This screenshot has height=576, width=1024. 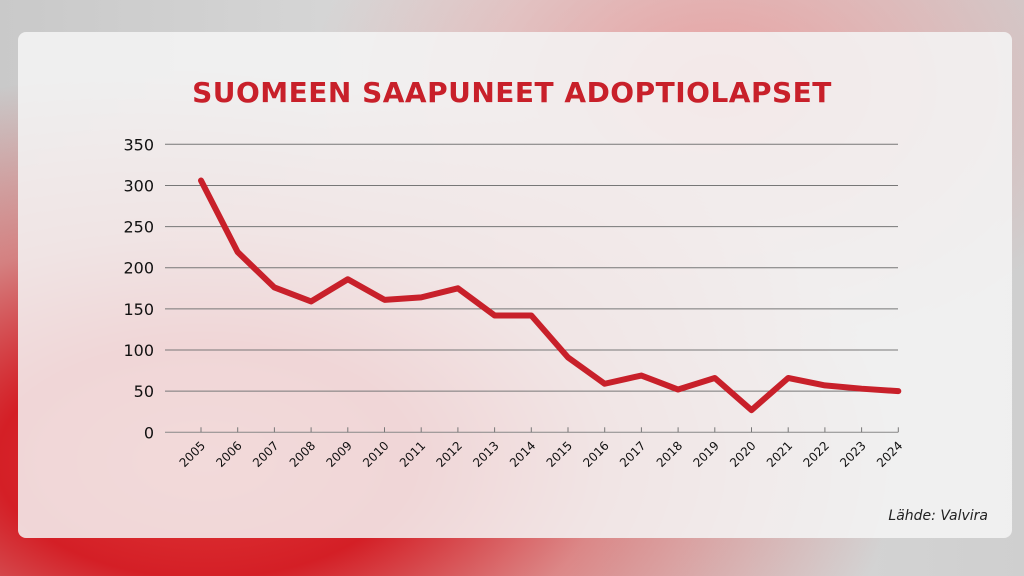 What do you see at coordinates (138, 350) in the screenshot?
I see `y-tick-label: 100` at bounding box center [138, 350].